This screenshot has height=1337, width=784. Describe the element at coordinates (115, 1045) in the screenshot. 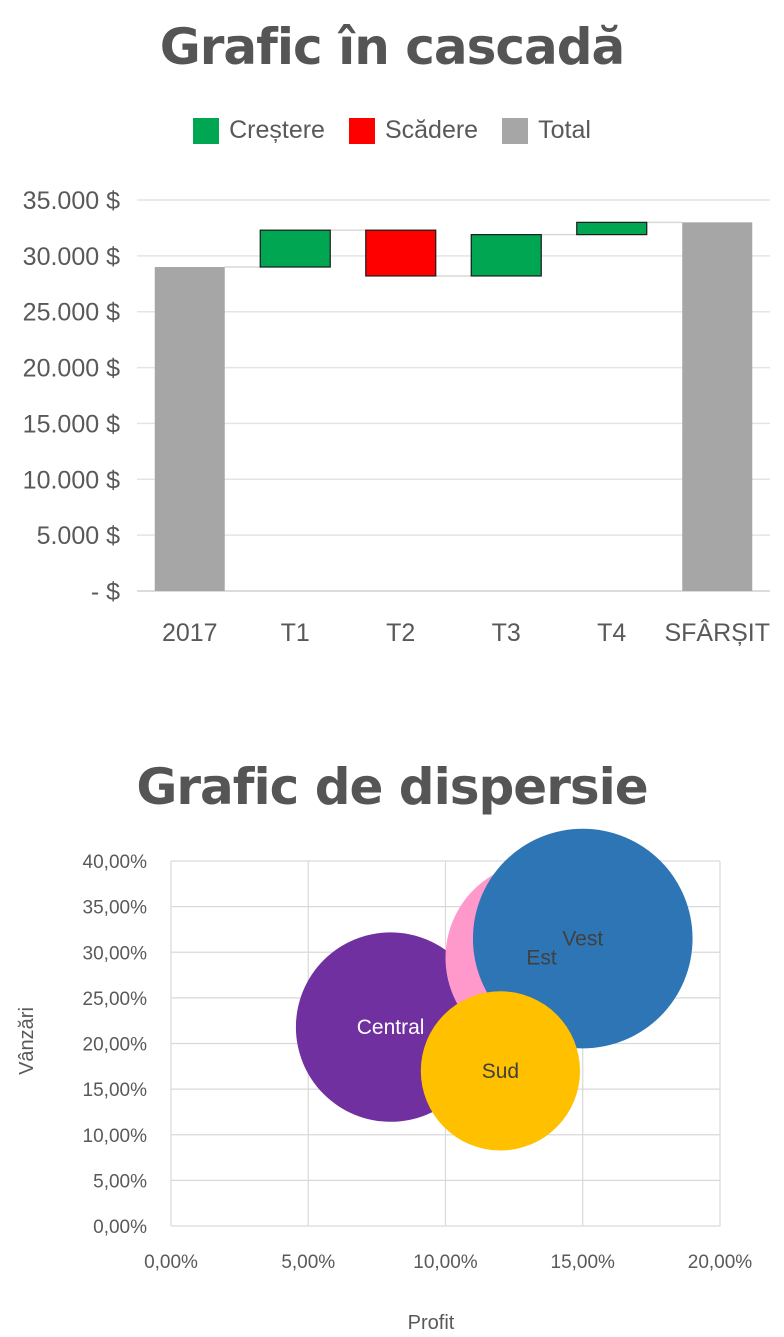

I see `y-tick-label: 20,00%` at that location.